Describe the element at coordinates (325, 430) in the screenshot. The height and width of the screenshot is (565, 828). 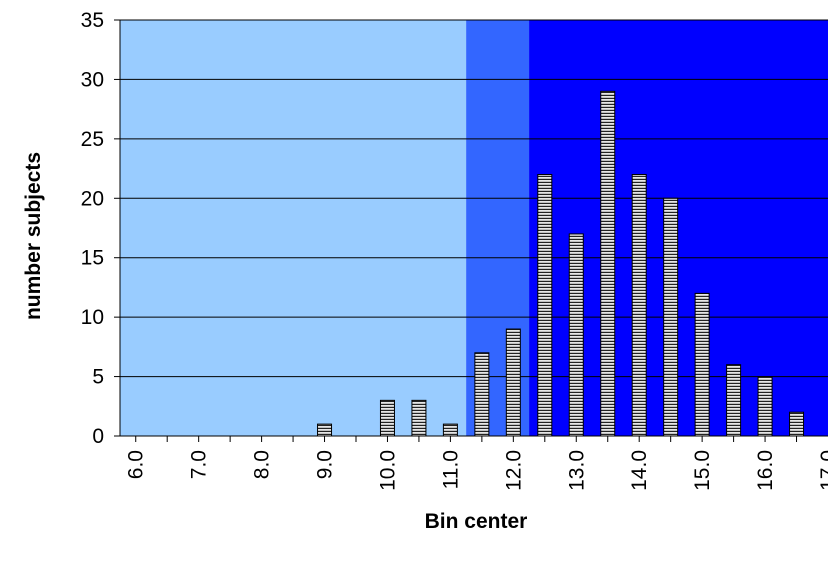
I see `bar-9.0` at that location.